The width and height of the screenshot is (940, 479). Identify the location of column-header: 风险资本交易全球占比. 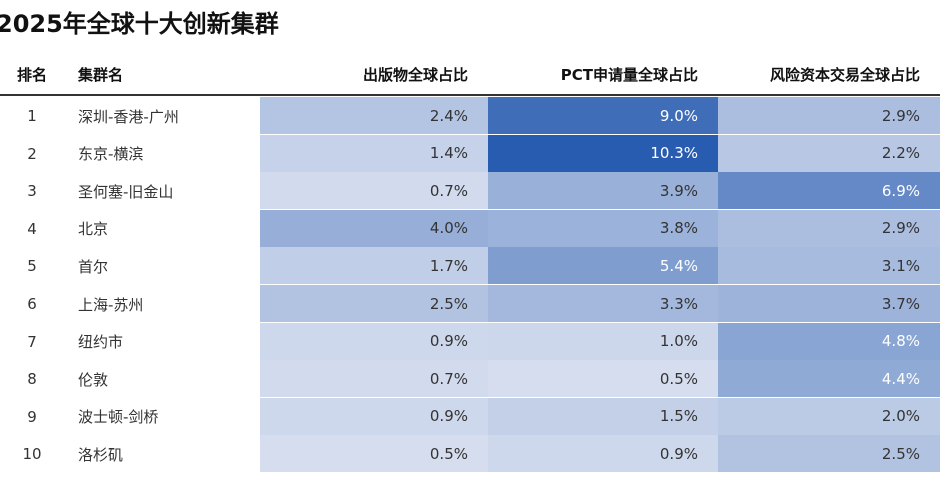
(844, 74).